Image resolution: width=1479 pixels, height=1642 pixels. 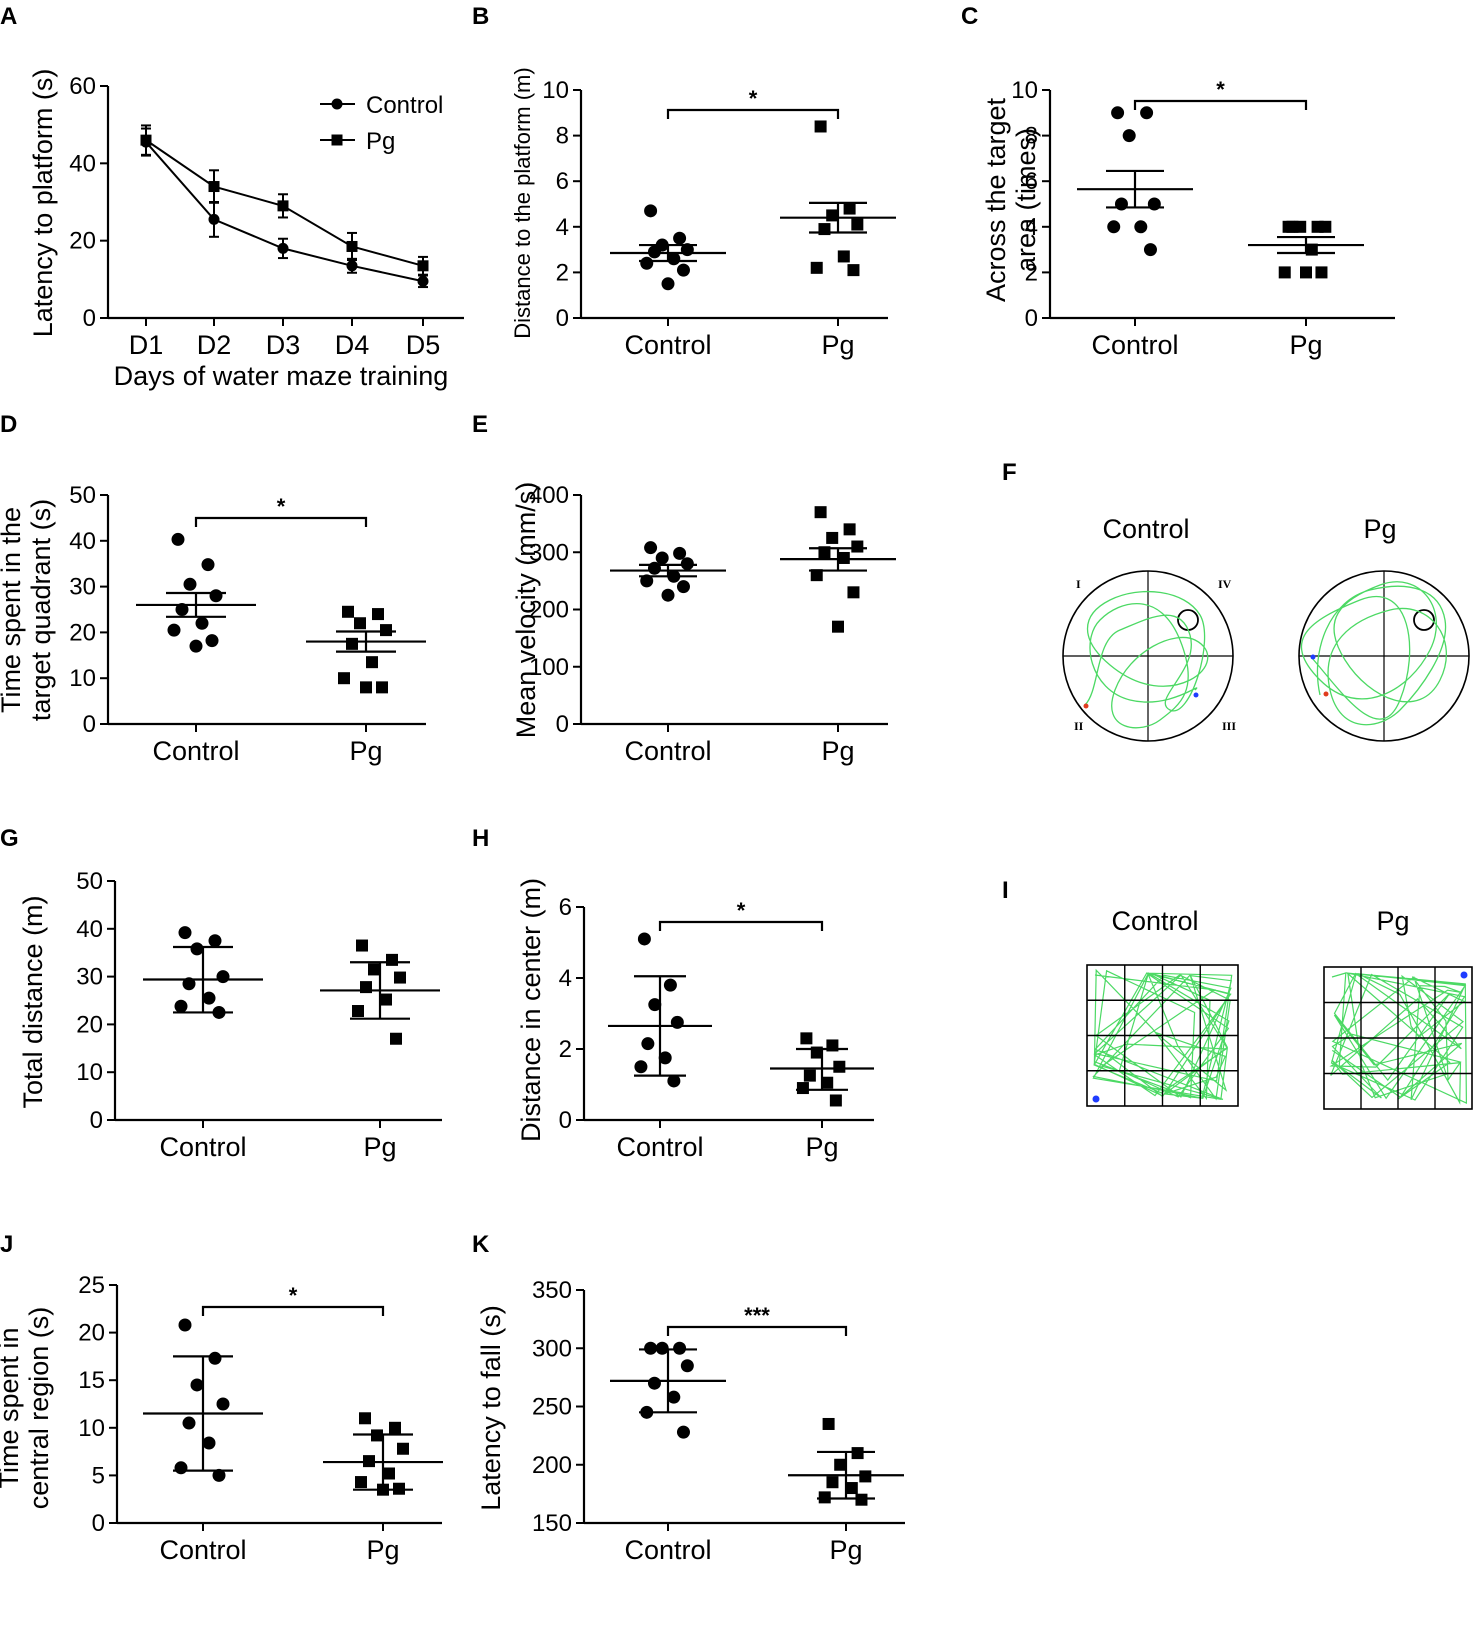 I want to click on y-tick-label: 60, so click(x=82, y=86).